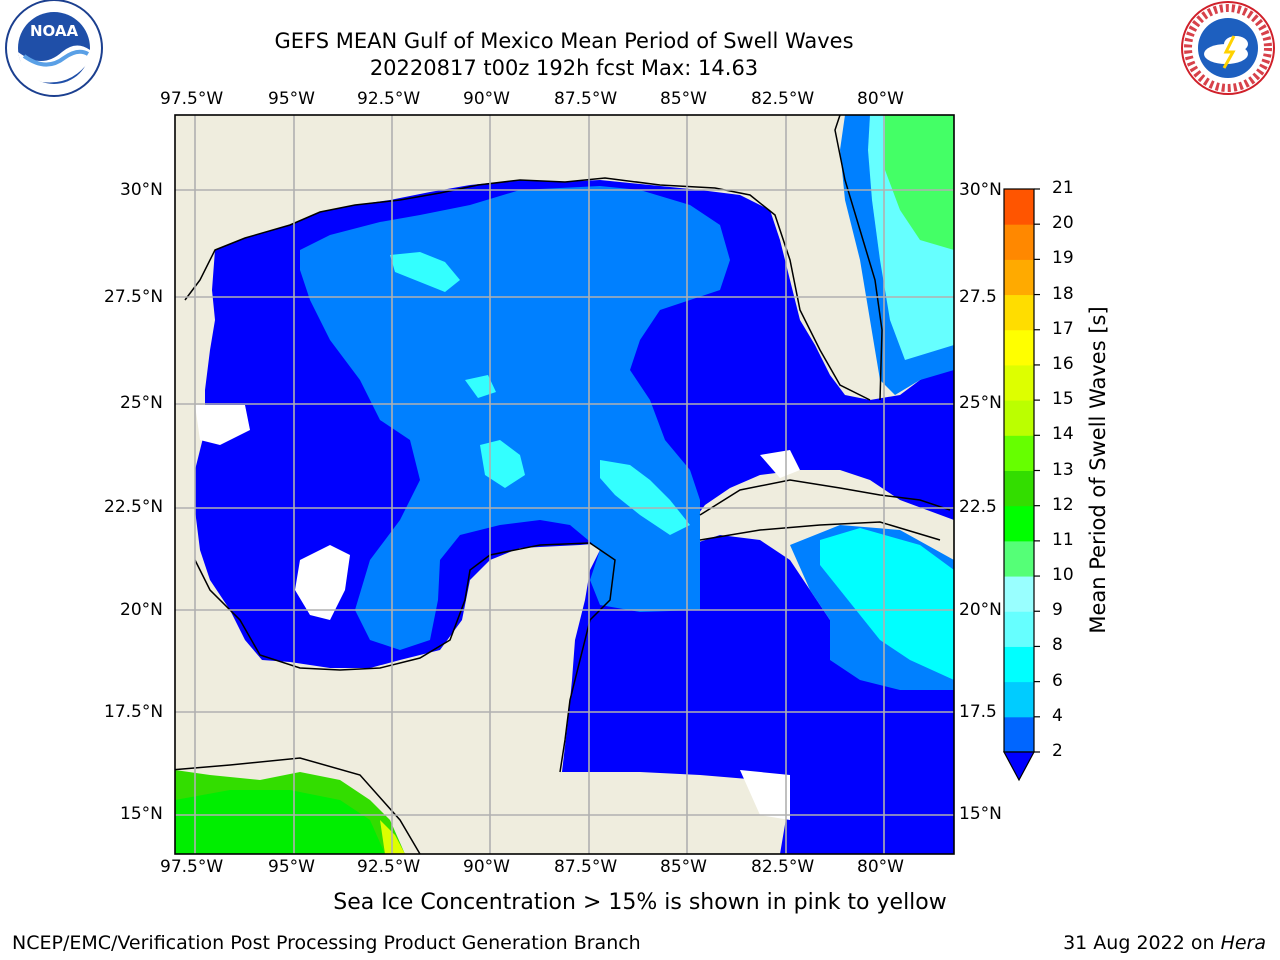 This screenshot has width=1280, height=960. I want to click on lon-label-bottom: 97.5°W, so click(192, 867).